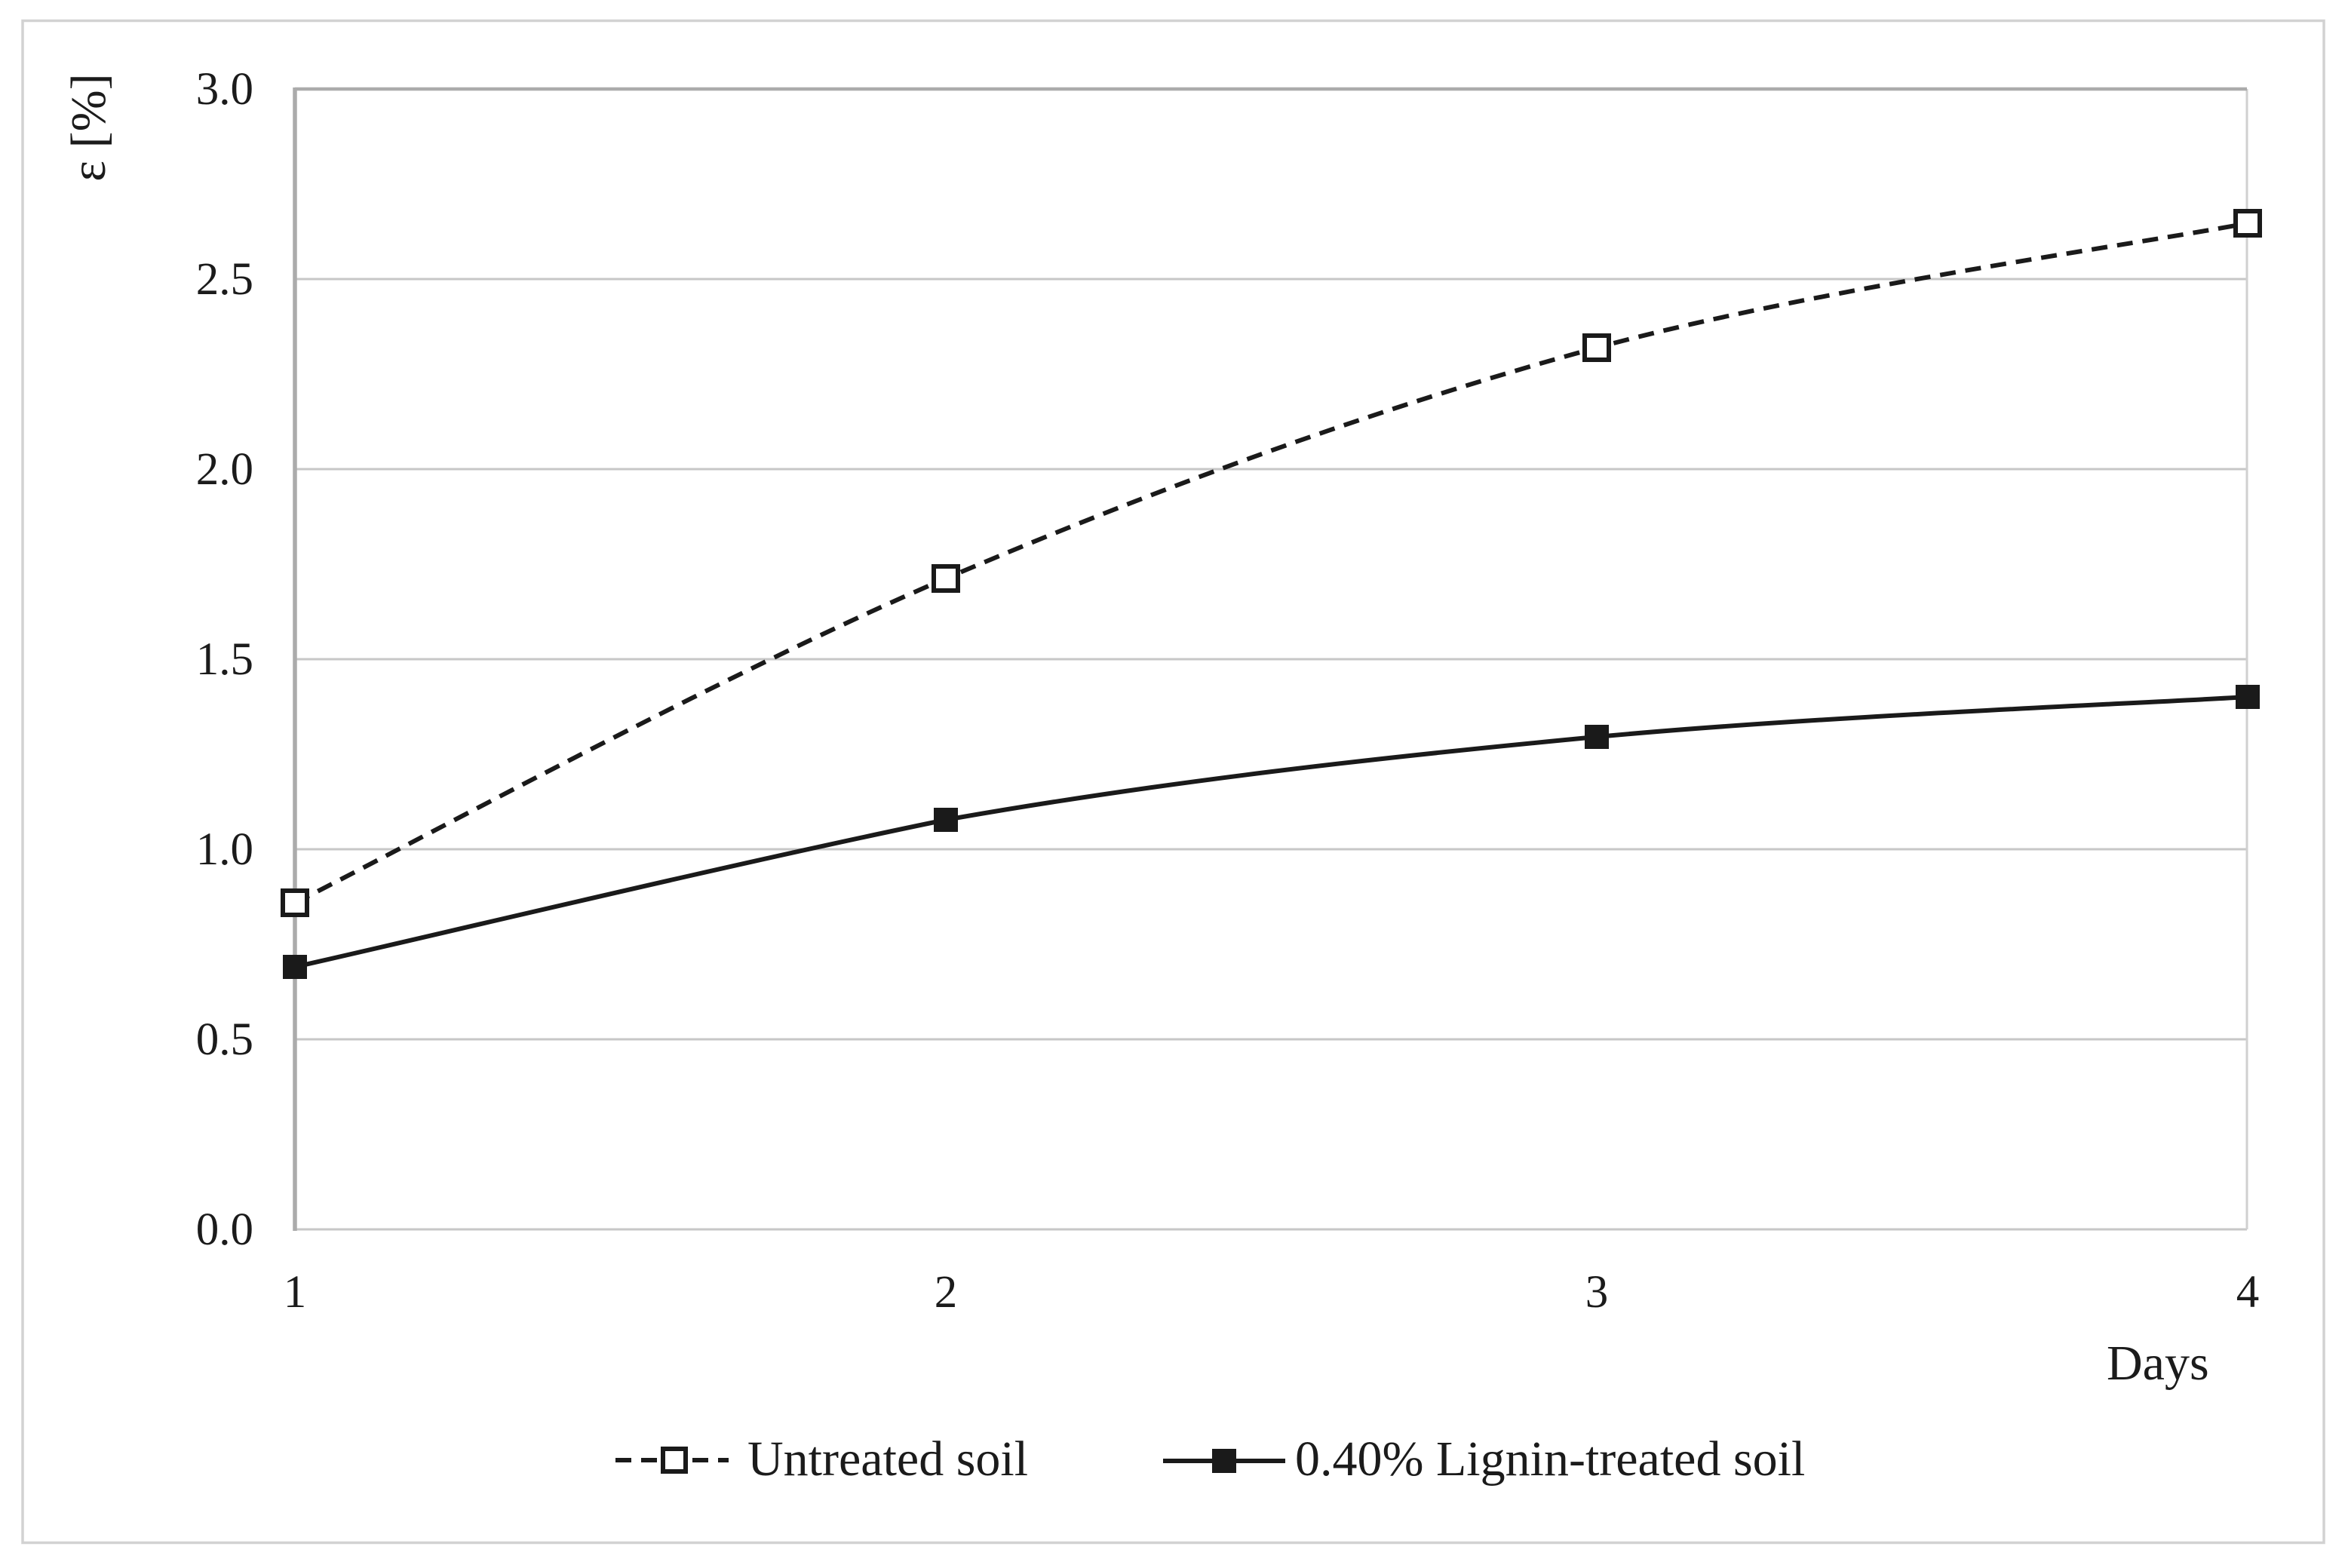 This screenshot has width=2348, height=1568. I want to click on svg-text: 2.5, so click(224, 280).